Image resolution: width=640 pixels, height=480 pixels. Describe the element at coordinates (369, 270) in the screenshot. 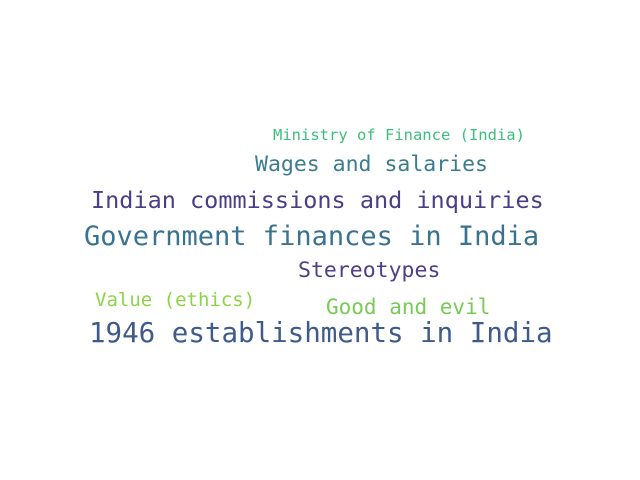

I see `word-stereotypes: Stereotypes` at that location.